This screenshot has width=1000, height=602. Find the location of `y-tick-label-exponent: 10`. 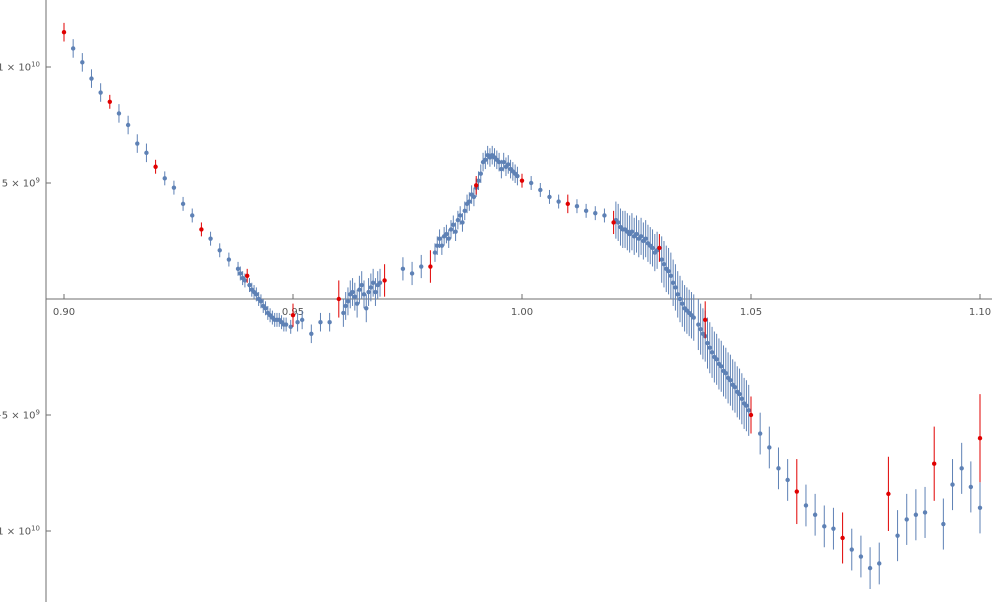

y-tick-label-exponent: 10 is located at coordinates (35, 529).